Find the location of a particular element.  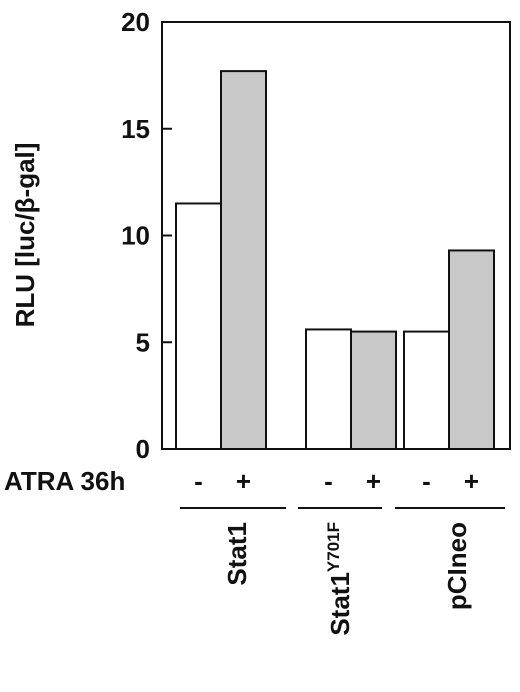

y-axis-ticks: 0 5 10 15 20 is located at coordinates (146, 235).